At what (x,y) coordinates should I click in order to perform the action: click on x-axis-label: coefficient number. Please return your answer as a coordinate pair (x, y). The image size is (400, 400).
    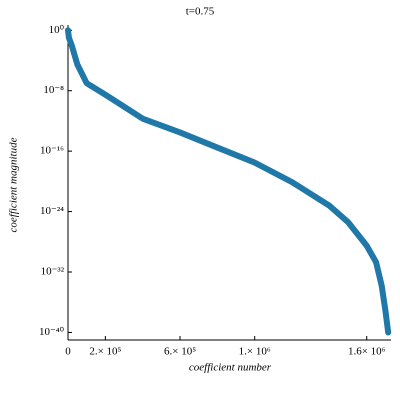
    Looking at the image, I should click on (230, 368).